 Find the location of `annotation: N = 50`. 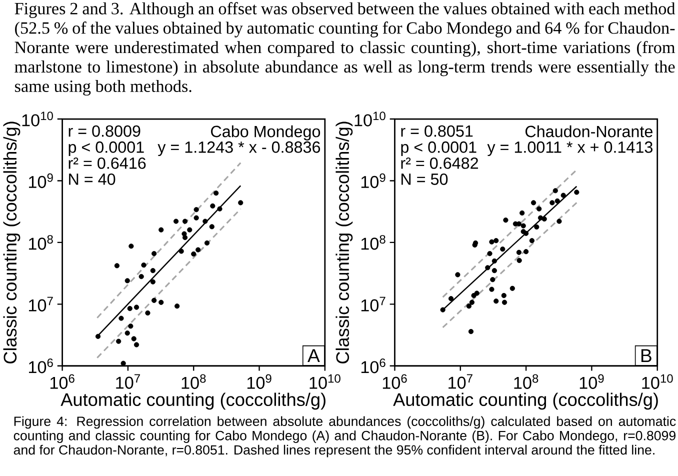

annotation: N = 50 is located at coordinates (425, 179).